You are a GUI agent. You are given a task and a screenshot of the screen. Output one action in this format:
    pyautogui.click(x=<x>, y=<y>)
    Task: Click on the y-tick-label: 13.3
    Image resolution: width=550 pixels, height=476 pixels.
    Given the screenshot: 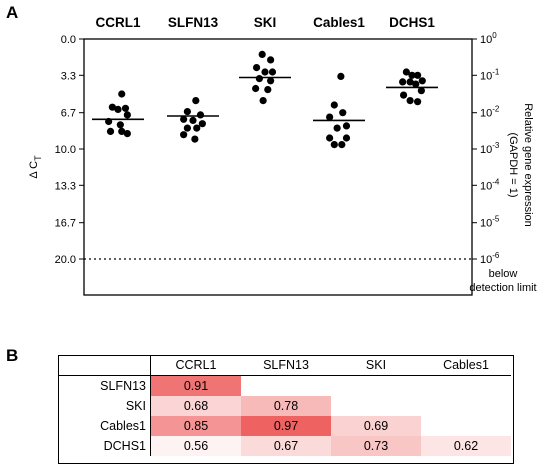 What is the action you would take?
    pyautogui.click(x=65, y=186)
    